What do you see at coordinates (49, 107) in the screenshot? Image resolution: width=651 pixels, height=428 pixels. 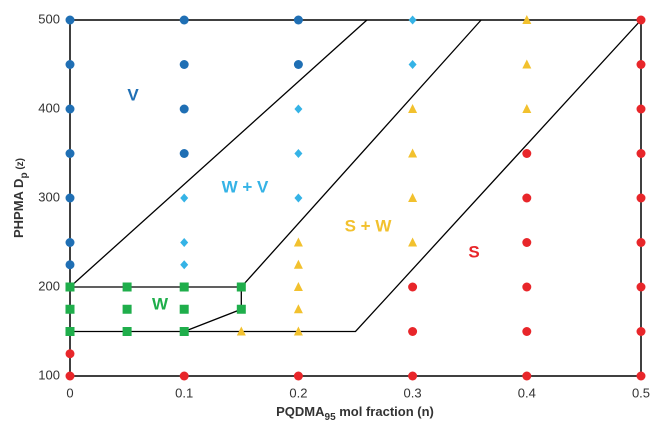 I see `y-tick-label: 400` at bounding box center [49, 107].